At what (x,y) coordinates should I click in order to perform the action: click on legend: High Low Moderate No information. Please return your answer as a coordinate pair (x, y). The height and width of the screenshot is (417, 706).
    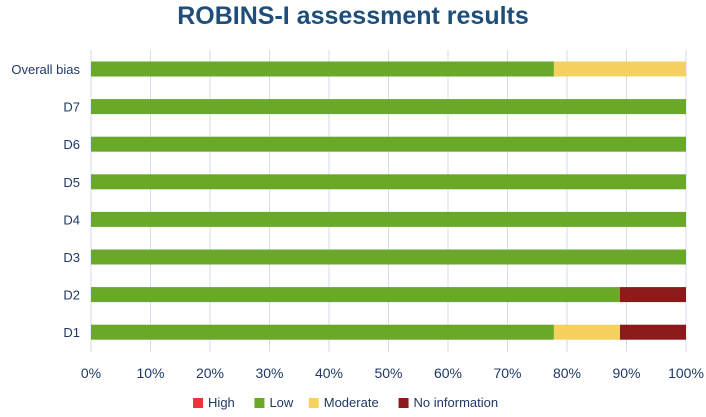
    Looking at the image, I should click on (345, 402).